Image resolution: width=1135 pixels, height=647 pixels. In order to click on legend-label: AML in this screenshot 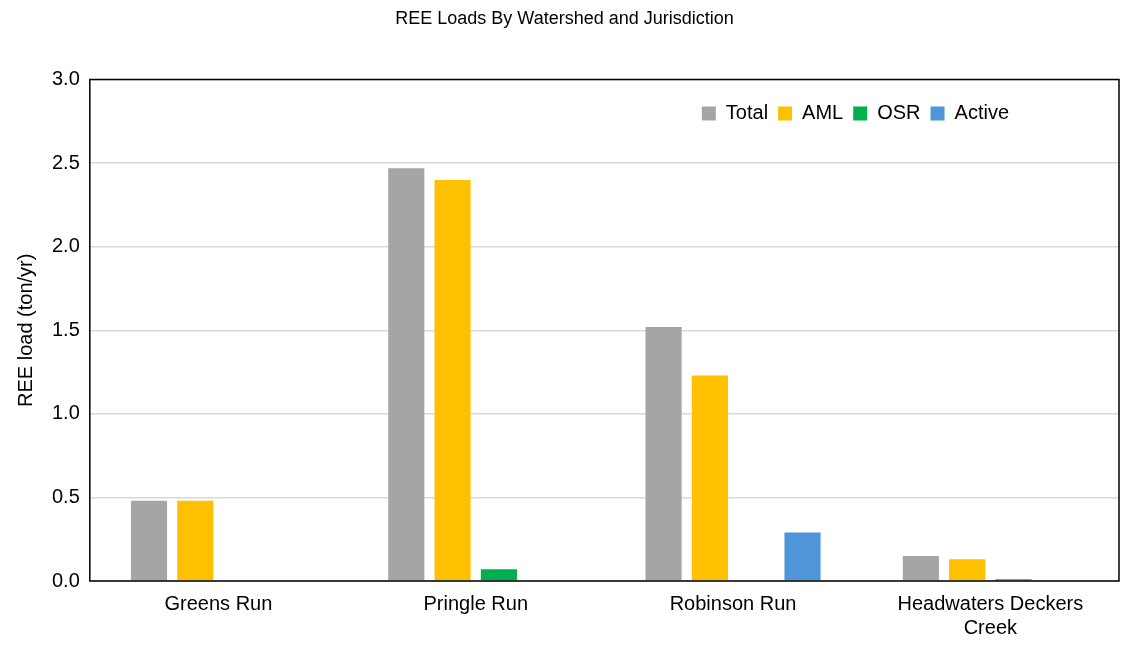, I will do `click(823, 112)`.